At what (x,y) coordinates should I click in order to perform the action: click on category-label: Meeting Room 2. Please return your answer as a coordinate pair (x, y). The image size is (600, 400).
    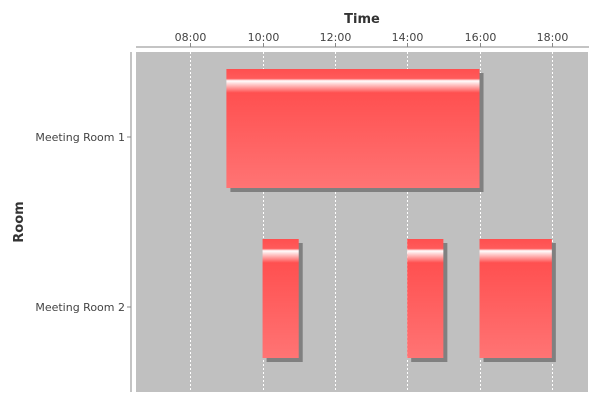
    Looking at the image, I should click on (80, 307).